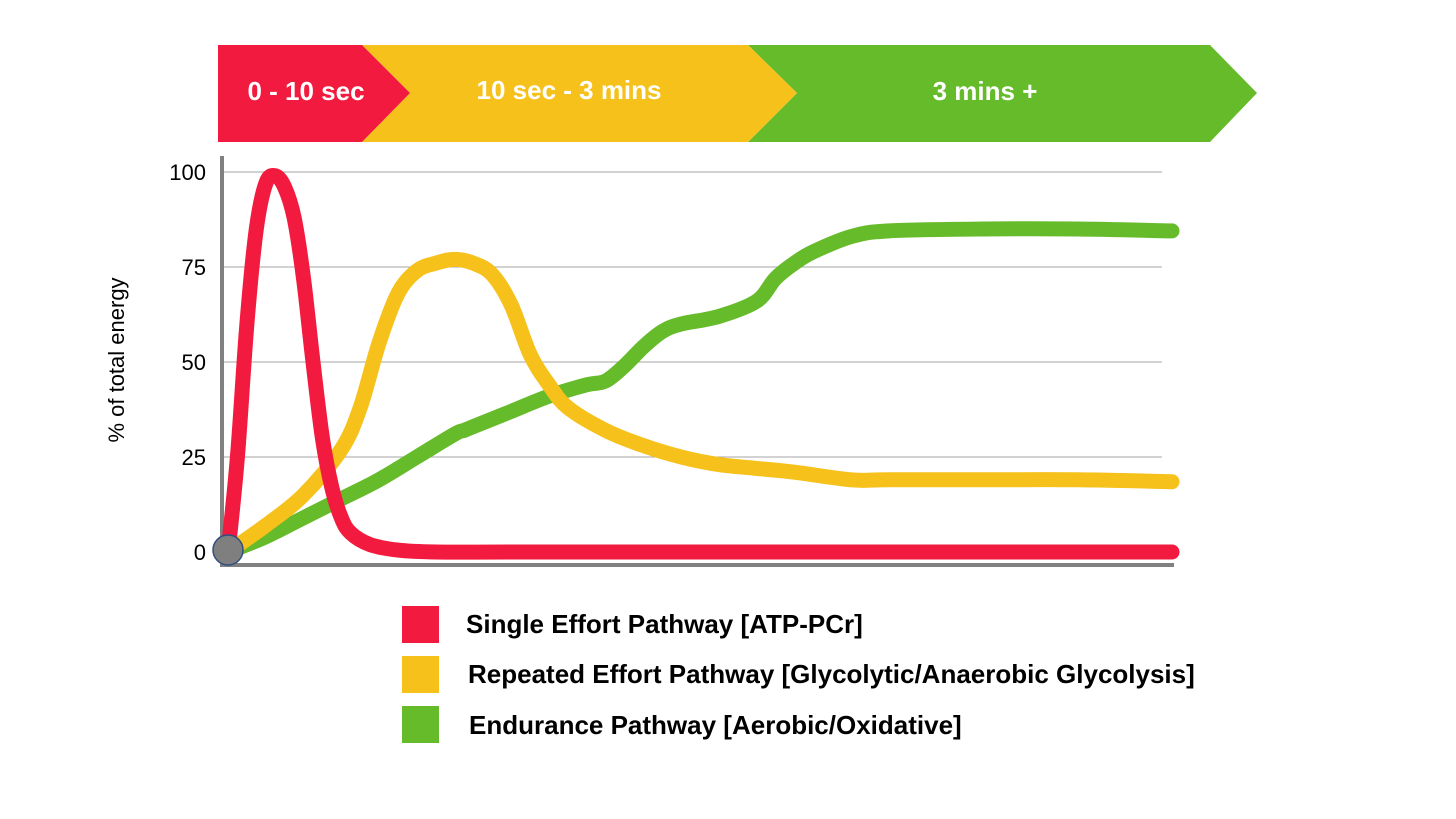 The image size is (1456, 819). Describe the element at coordinates (116, 359) in the screenshot. I see `y-axis-label: % of total energy` at that location.